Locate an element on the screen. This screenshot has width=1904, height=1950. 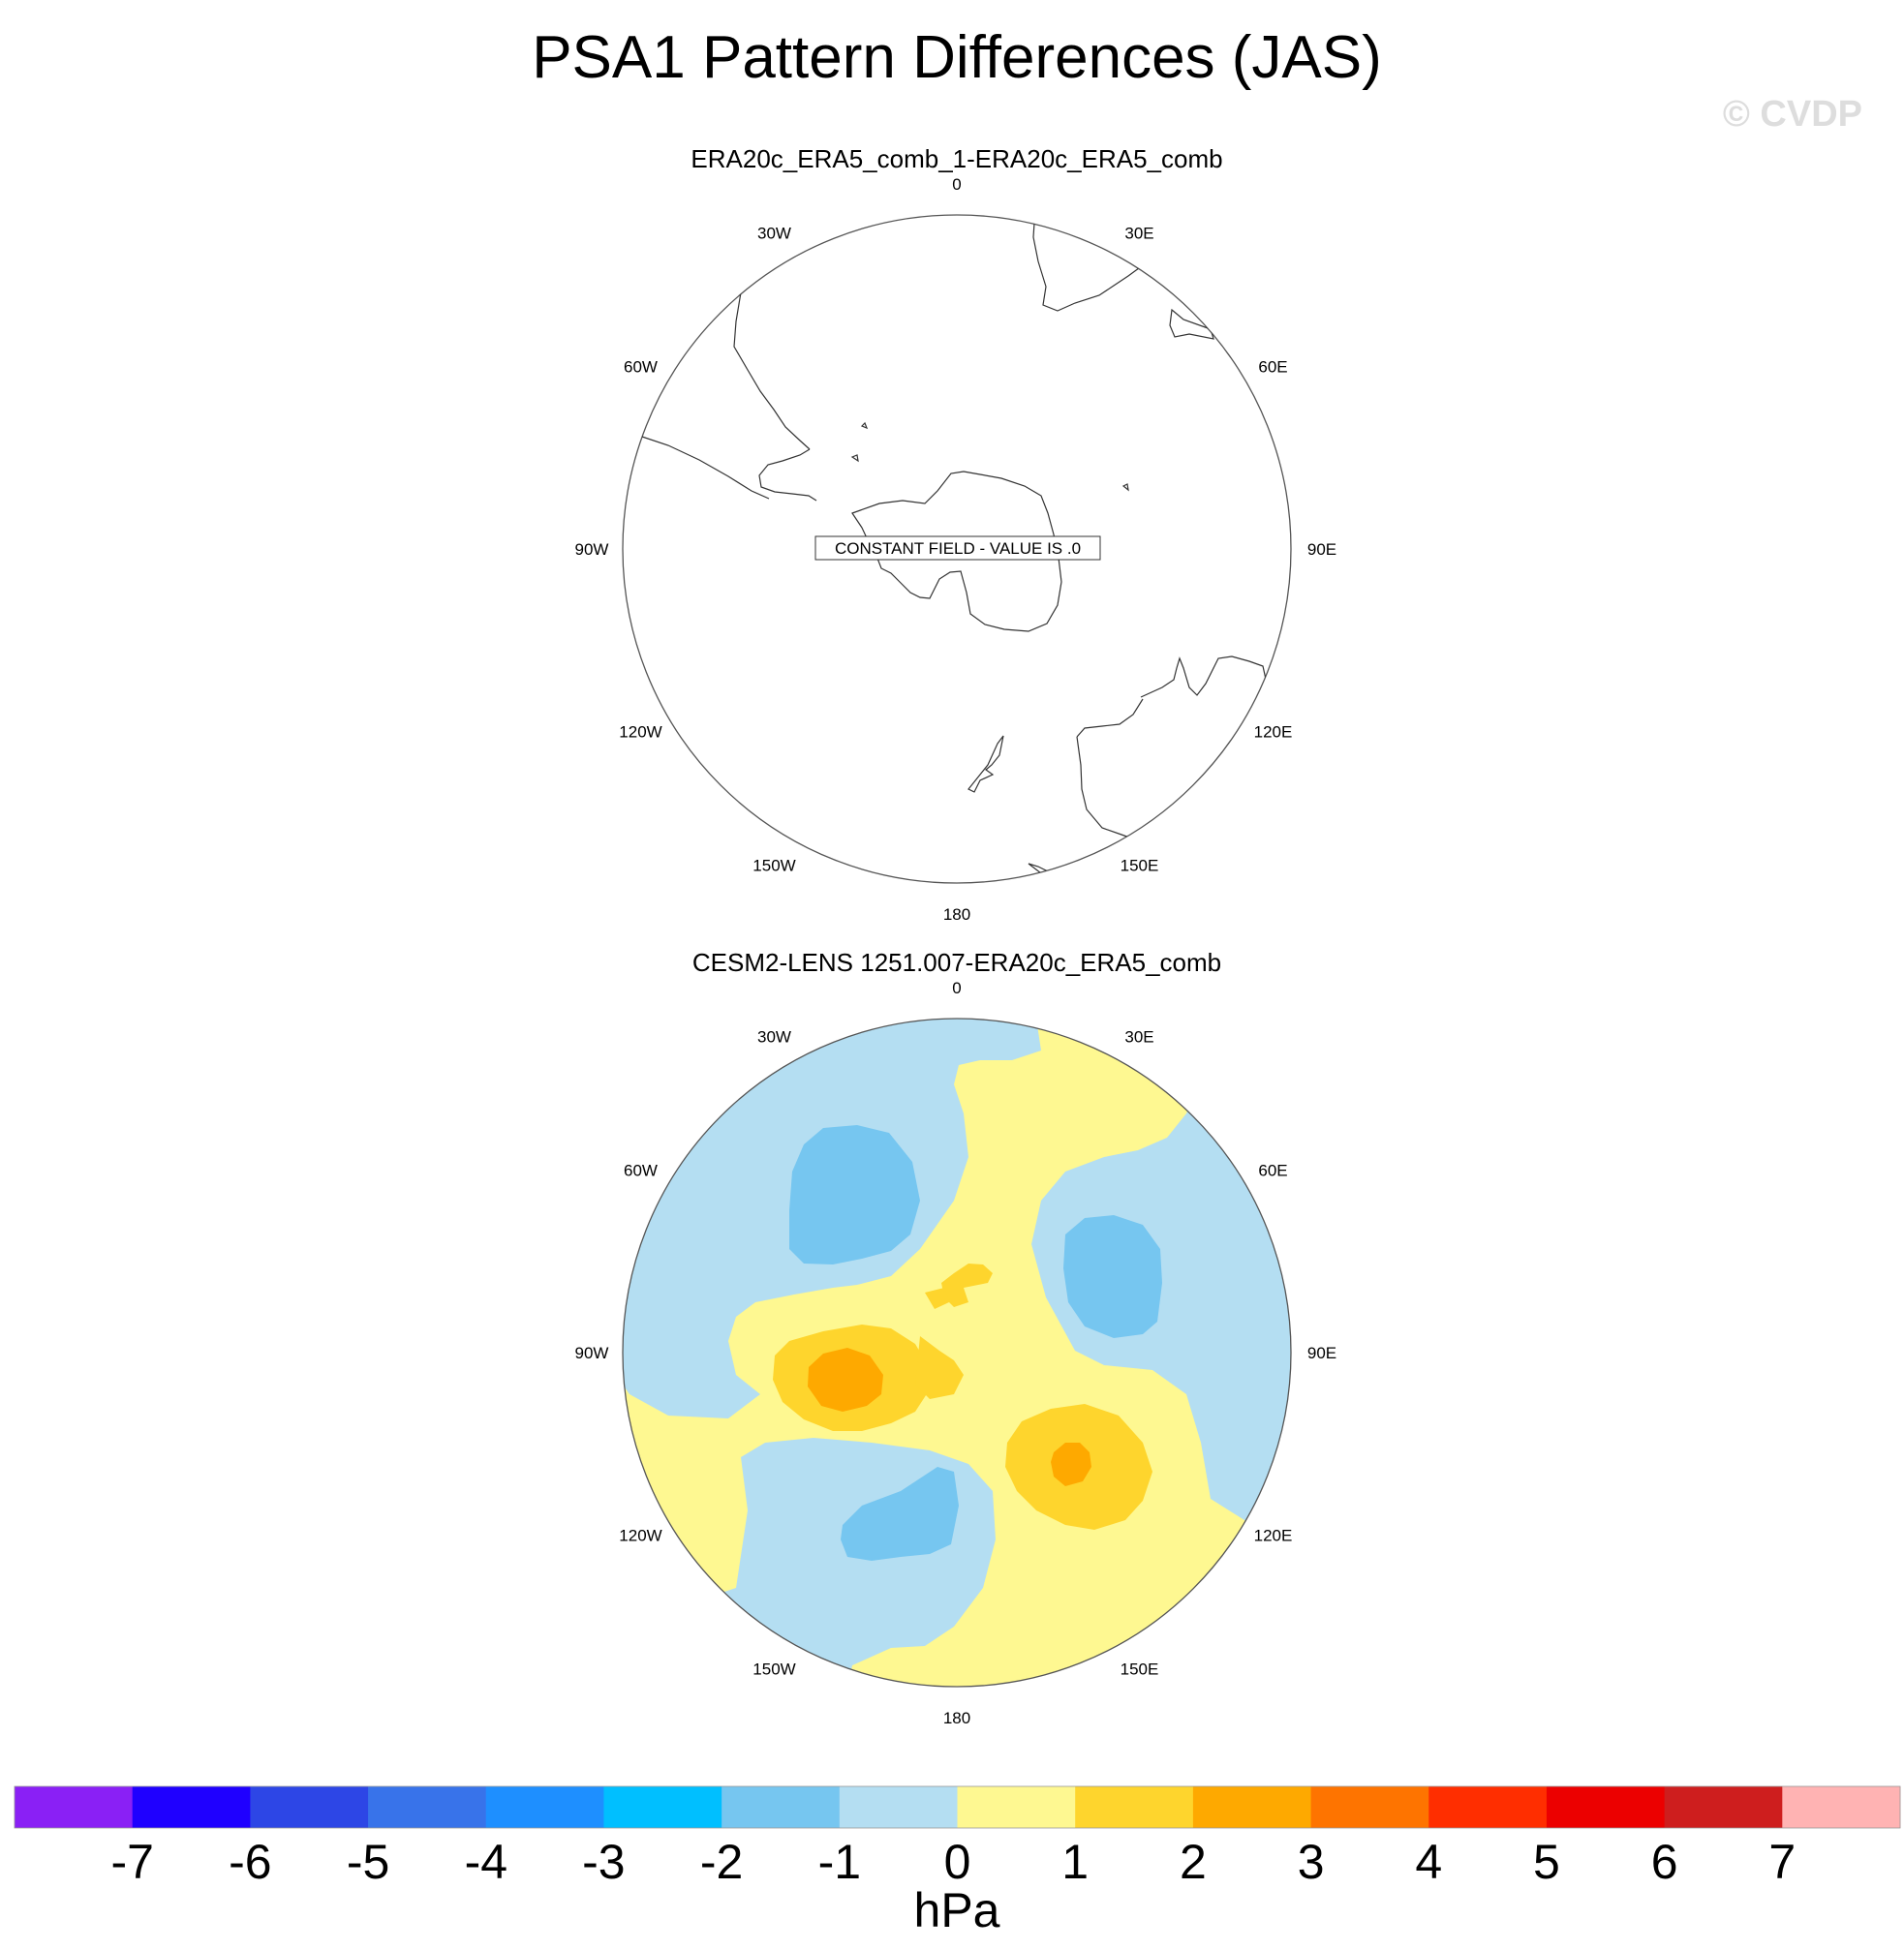
panel-1-lon-label: 150E is located at coordinates (1140, 866).